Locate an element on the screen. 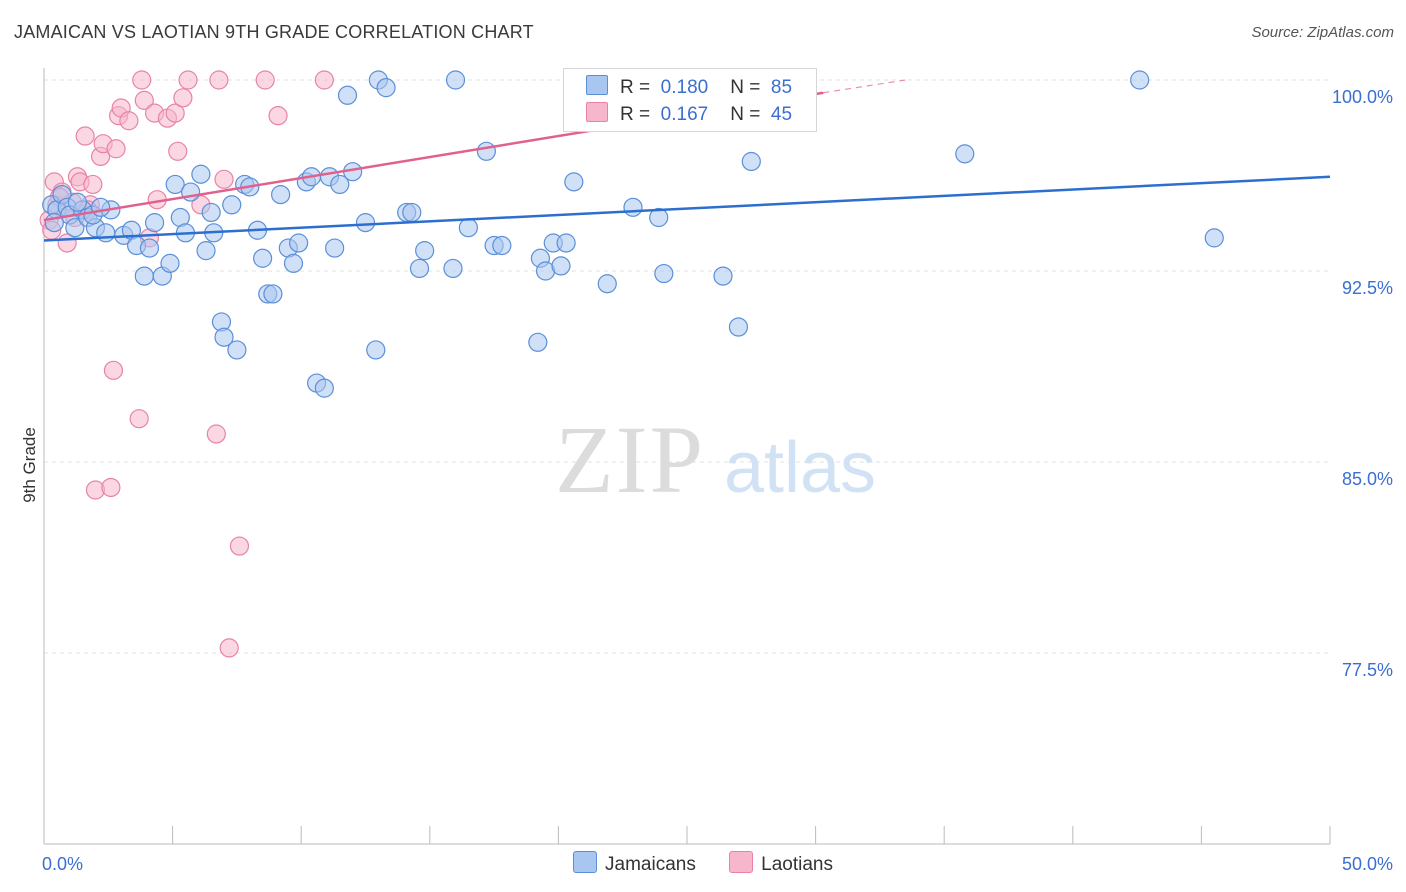 This screenshot has height=892, width=1406. source-label: Source: ZipAtlas.com is located at coordinates (1322, 32).